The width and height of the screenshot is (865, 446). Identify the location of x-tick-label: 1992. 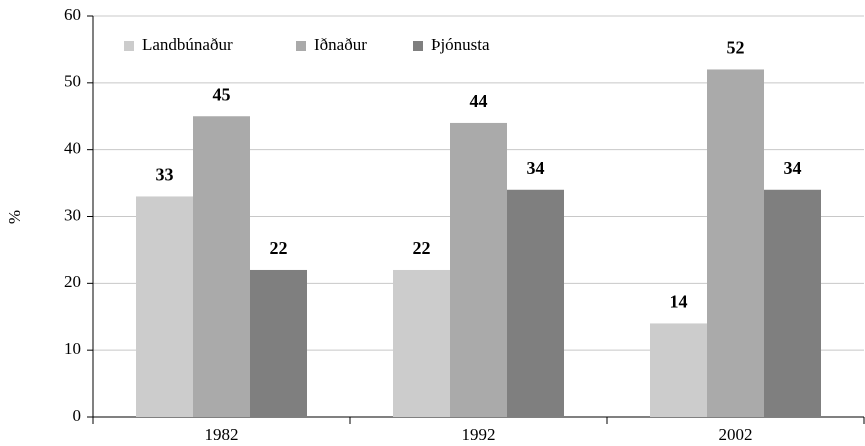
(479, 434).